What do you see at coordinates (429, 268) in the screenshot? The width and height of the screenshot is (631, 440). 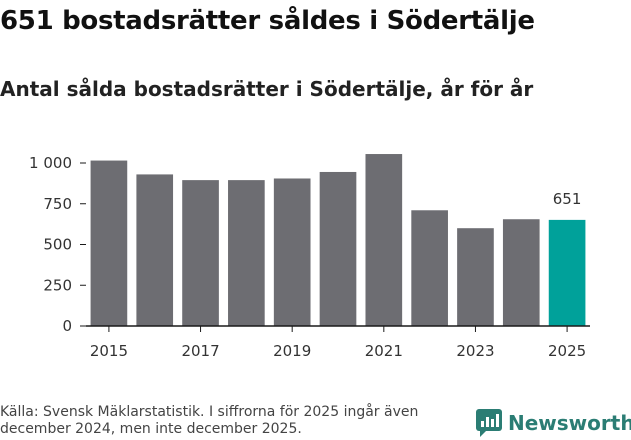 I see `bar-2022` at bounding box center [429, 268].